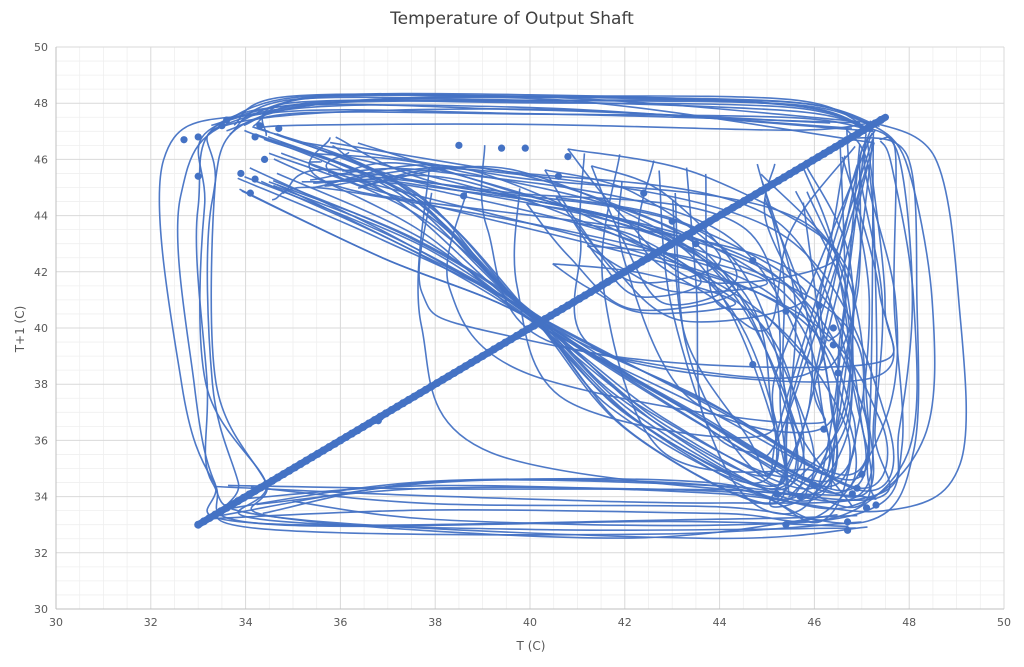  I want to click on y-tick-label: 46, so click(41, 159).